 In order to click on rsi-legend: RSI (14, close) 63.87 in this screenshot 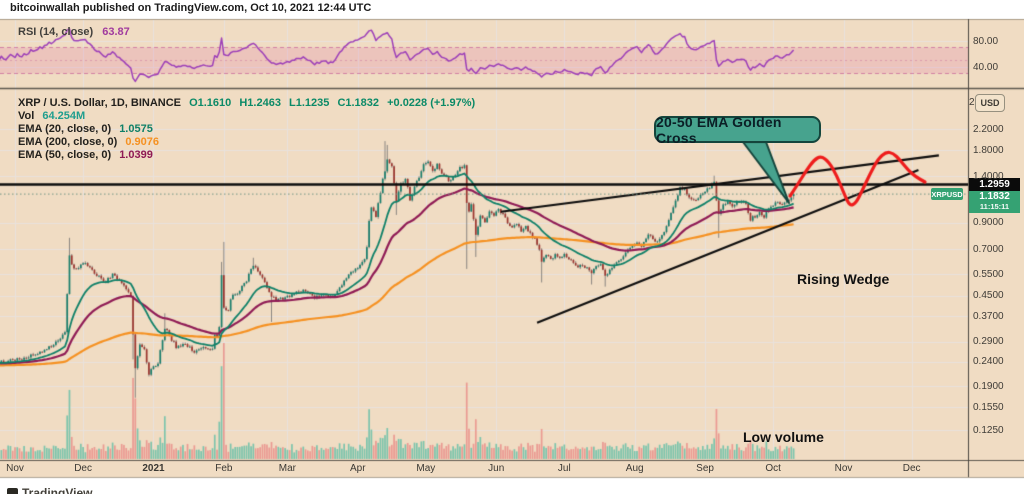, I will do `click(74, 32)`.